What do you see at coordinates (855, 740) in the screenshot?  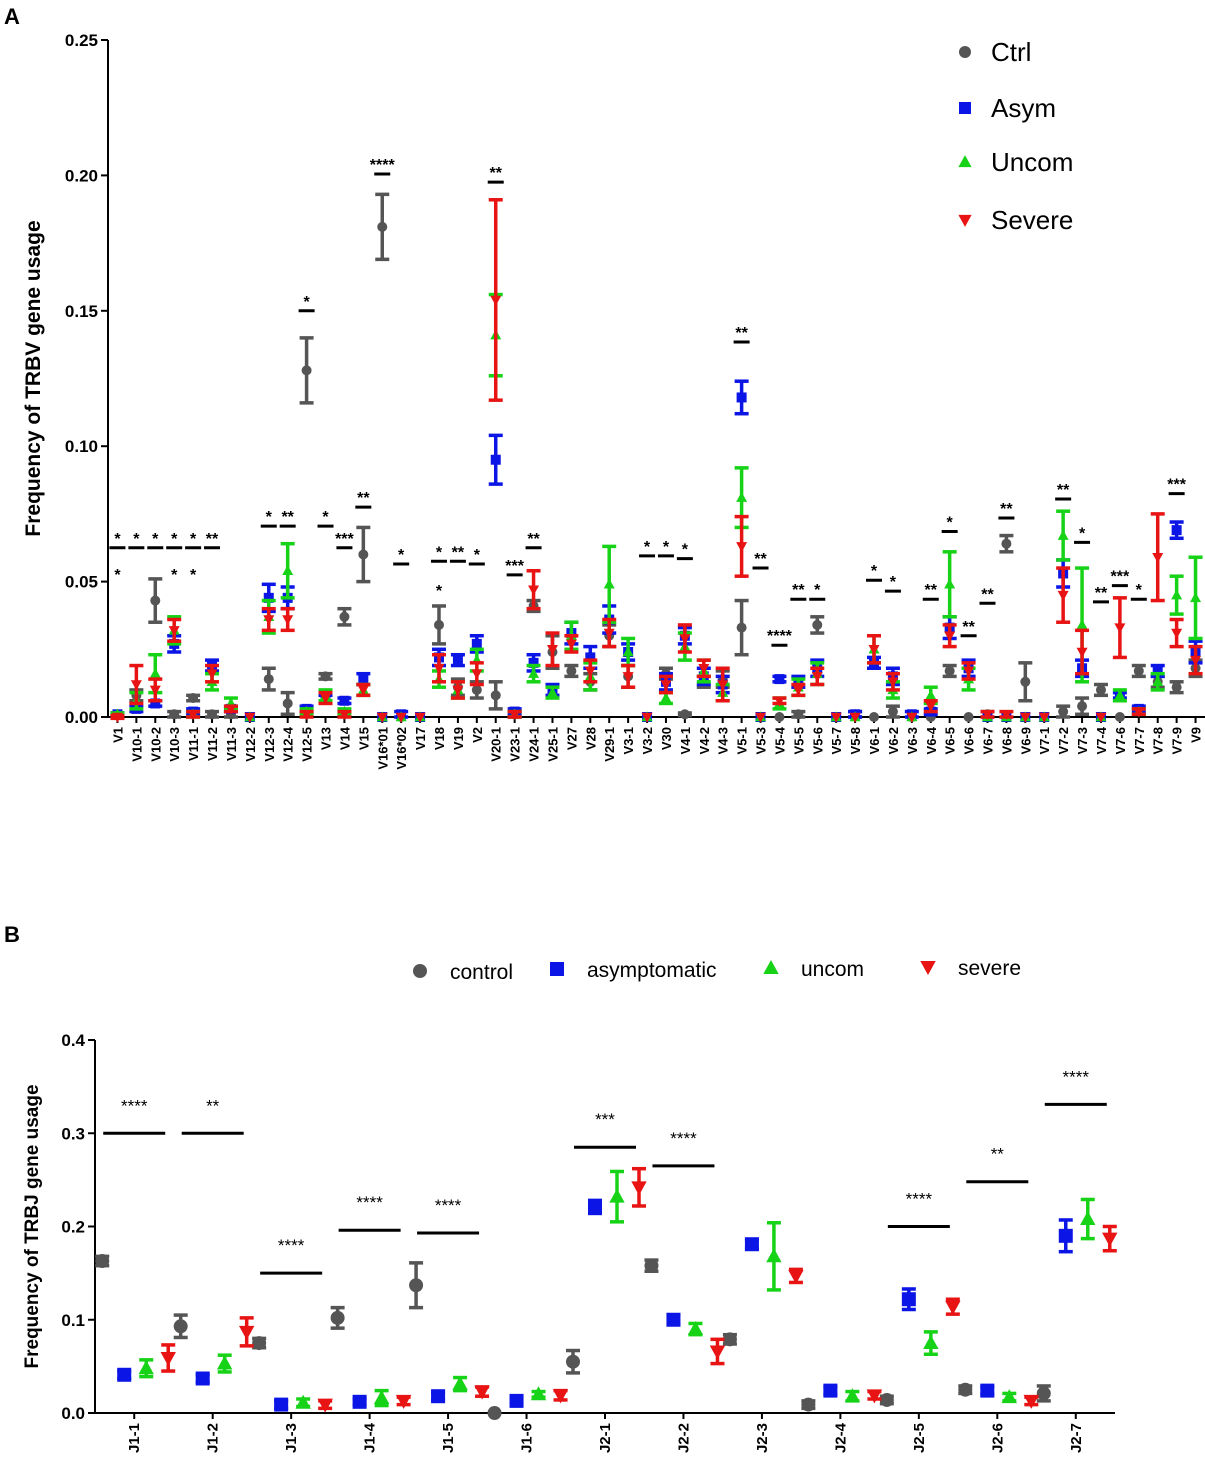 I see `x-tick-label: V5-8` at bounding box center [855, 740].